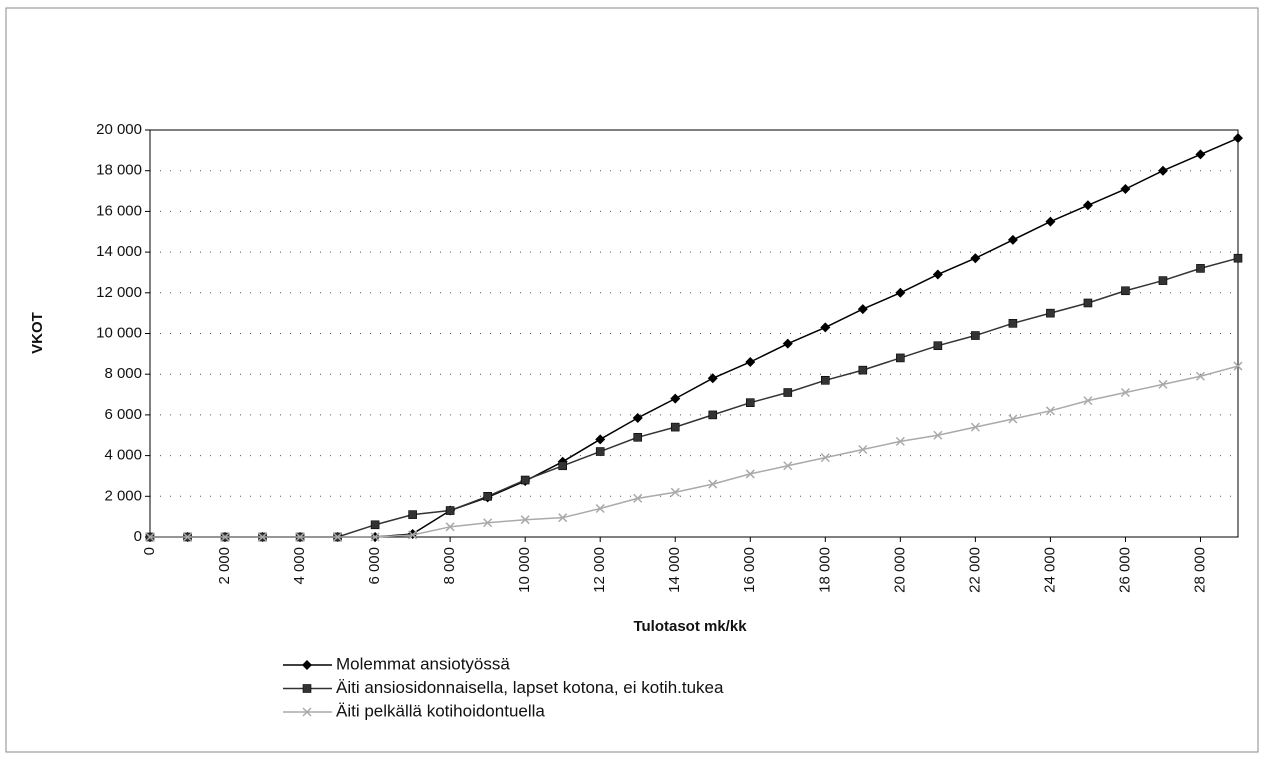 This screenshot has height=759, width=1264. What do you see at coordinates (524, 570) in the screenshot?
I see `x-tick-label: 10 000` at bounding box center [524, 570].